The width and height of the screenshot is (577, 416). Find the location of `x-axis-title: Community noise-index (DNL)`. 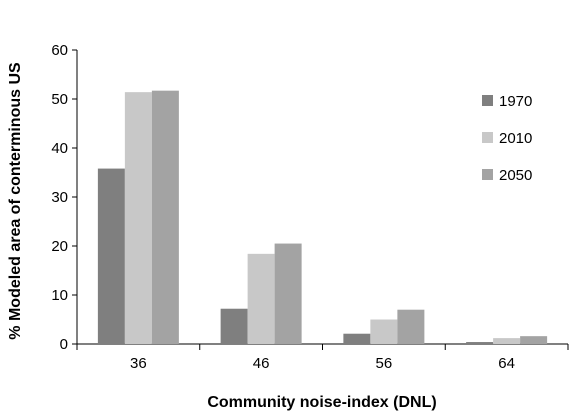

x-axis-title: Community noise-index (DNL) is located at coordinates (321, 402).